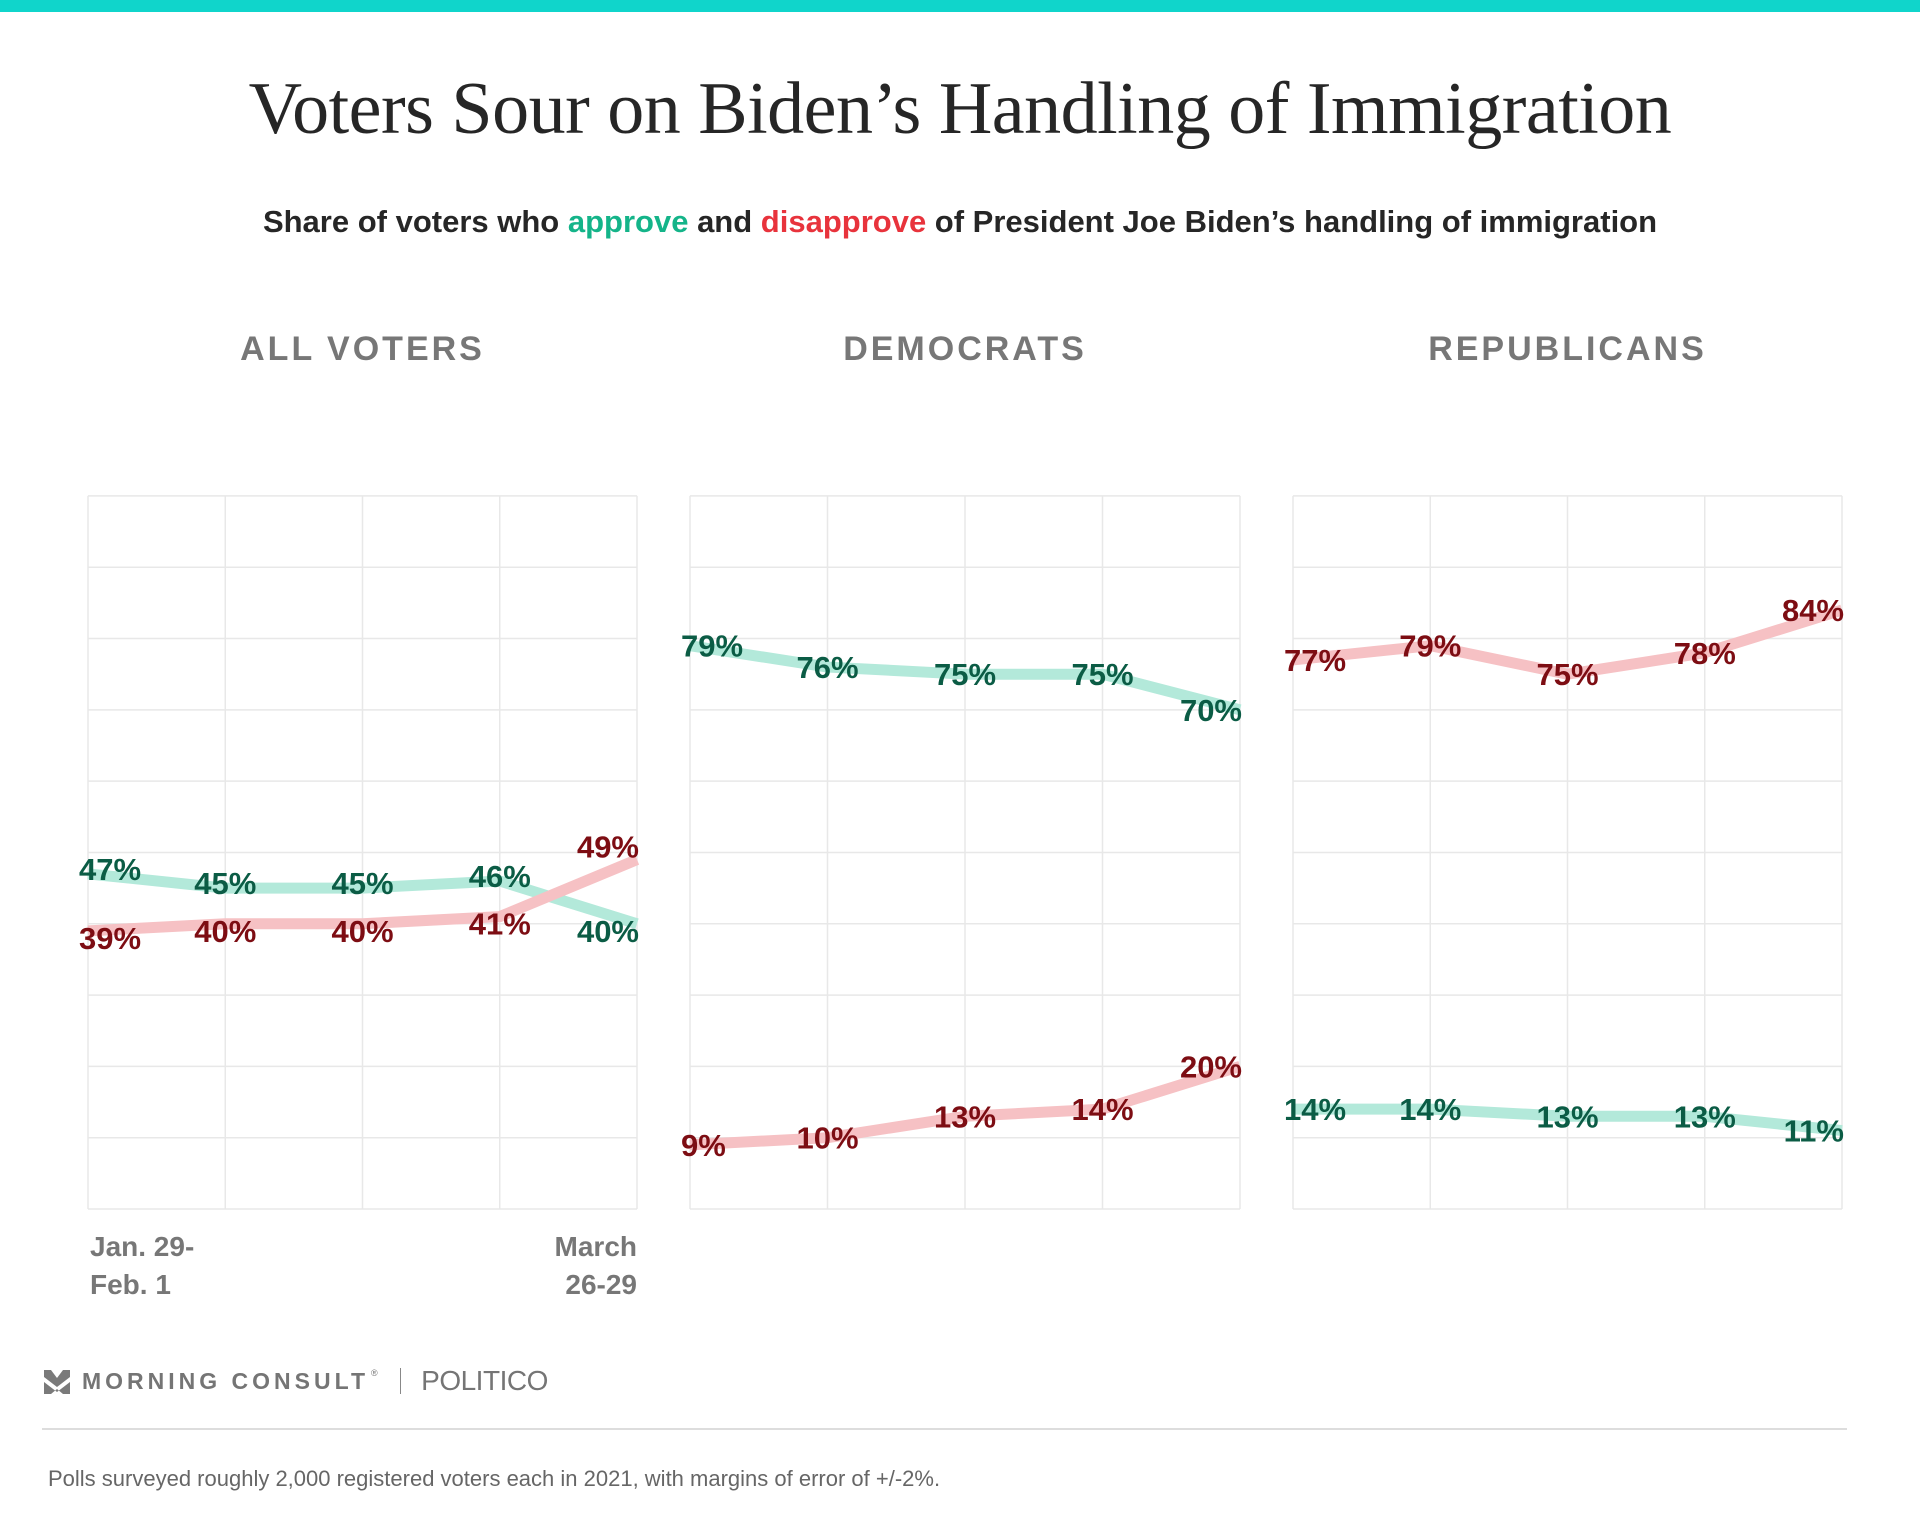 Image resolution: width=1920 pixels, height=1536 pixels. What do you see at coordinates (400, 1381) in the screenshot?
I see `brand-separator` at bounding box center [400, 1381].